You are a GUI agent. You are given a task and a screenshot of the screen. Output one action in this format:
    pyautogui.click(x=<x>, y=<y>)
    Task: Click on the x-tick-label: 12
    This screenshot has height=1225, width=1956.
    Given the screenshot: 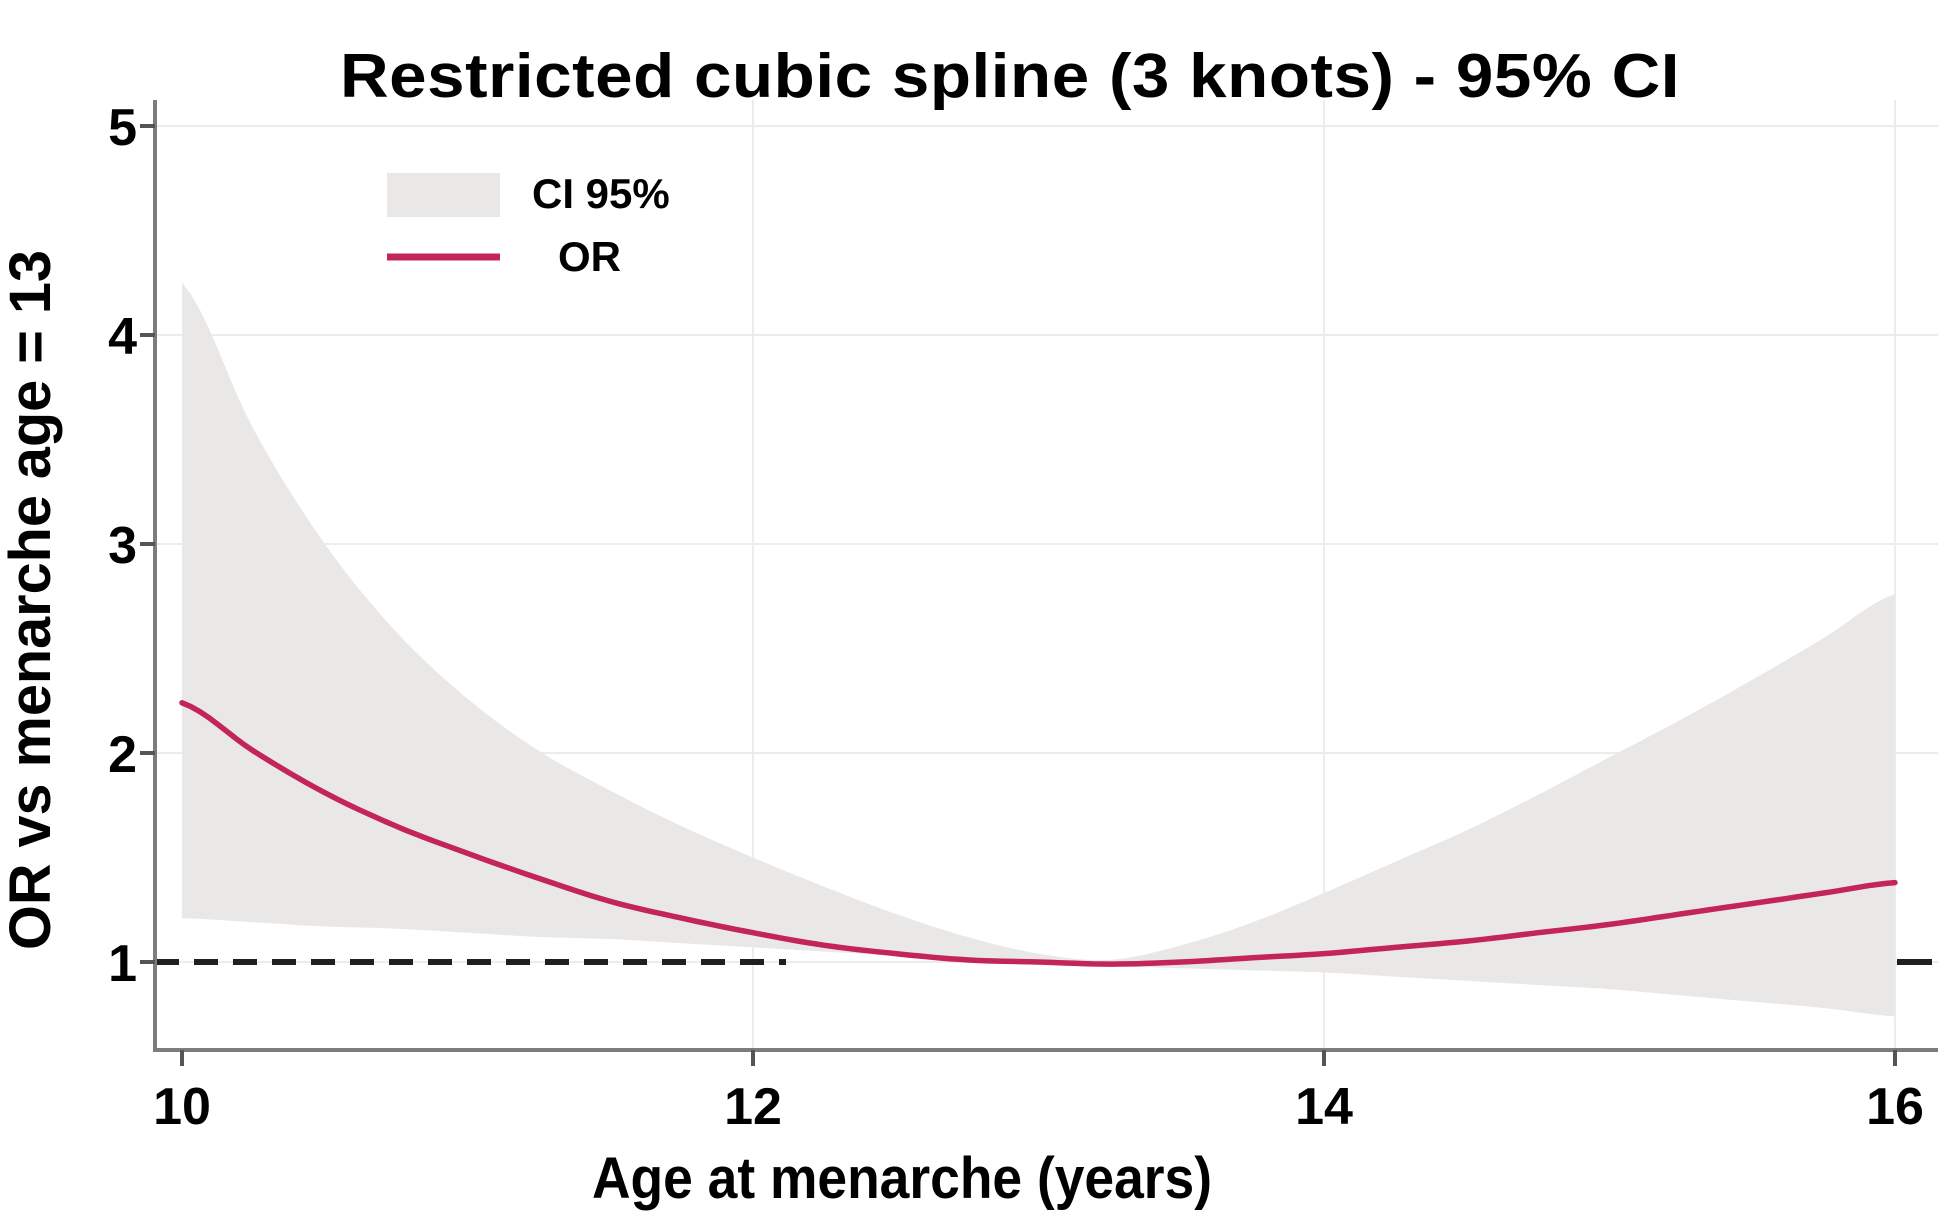 What is the action you would take?
    pyautogui.click(x=753, y=1107)
    